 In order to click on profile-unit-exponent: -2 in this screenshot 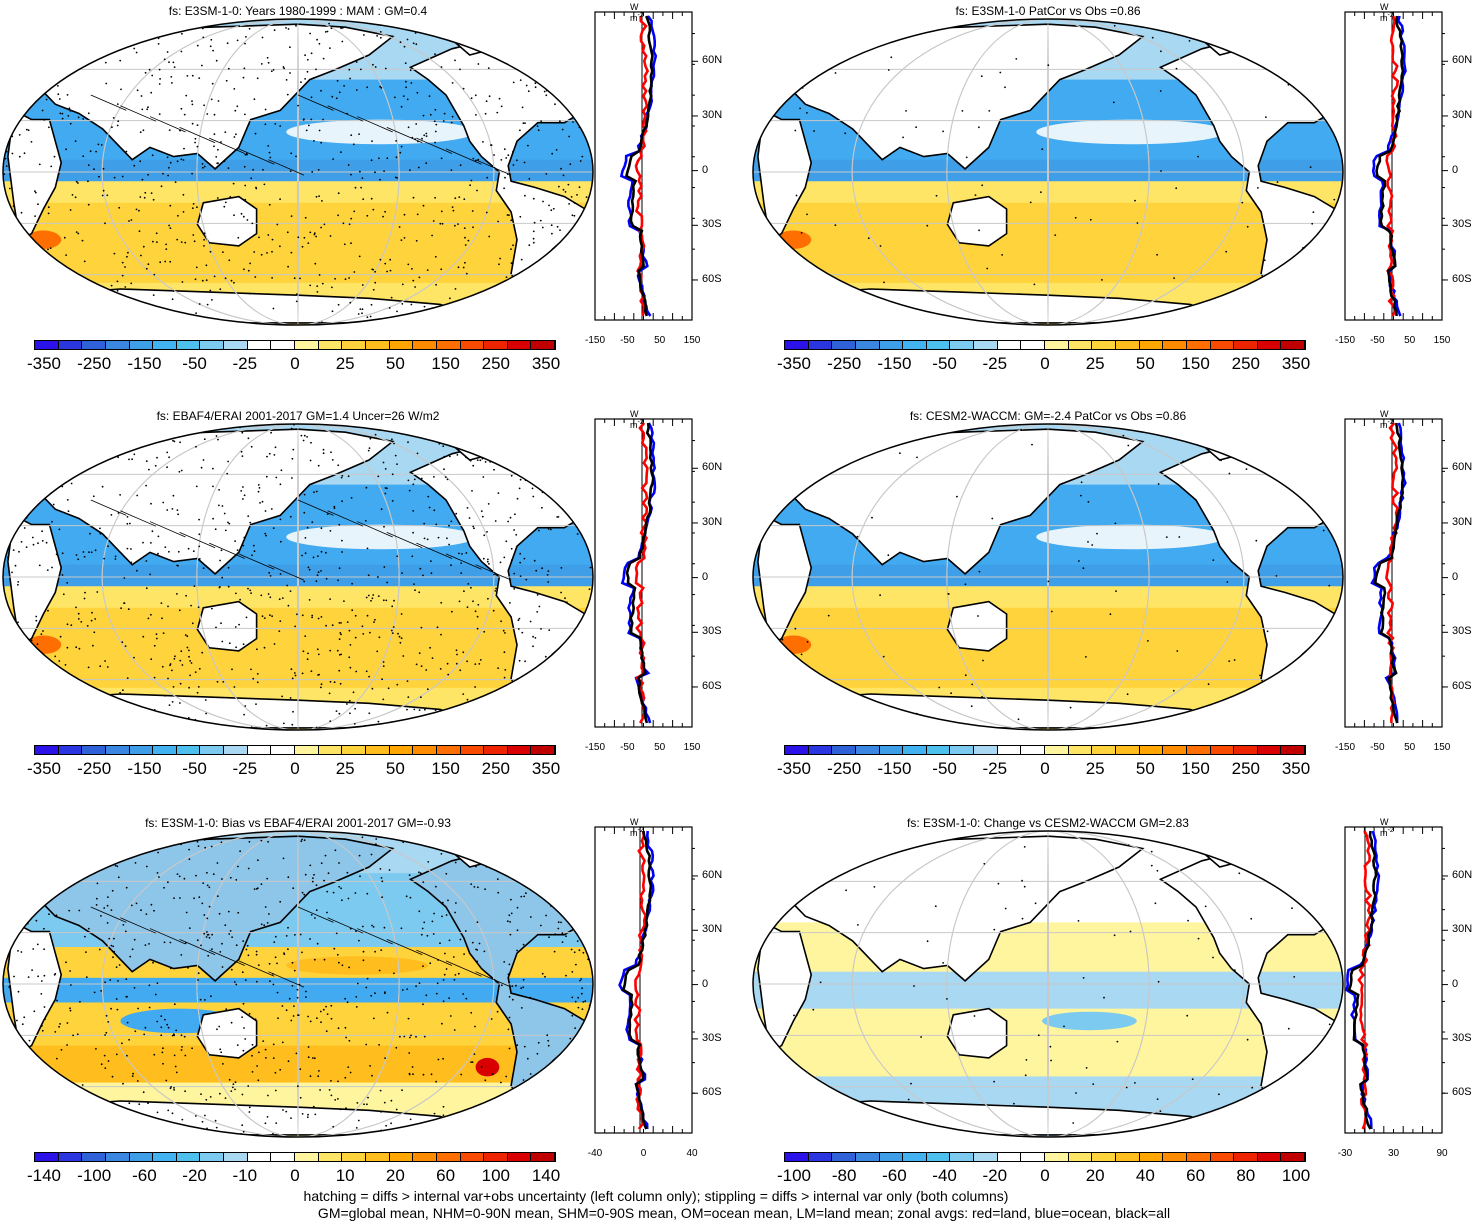, I will do `click(1390, 15)`.